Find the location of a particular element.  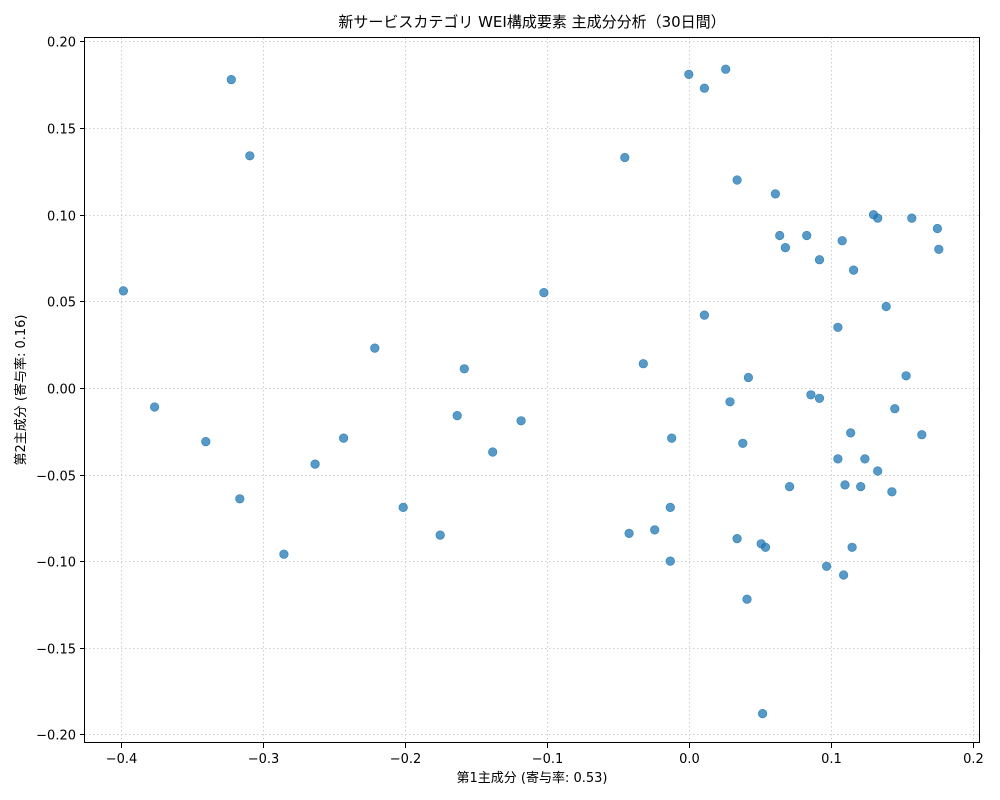

y-tick-label: −0.05 is located at coordinates (56, 477).